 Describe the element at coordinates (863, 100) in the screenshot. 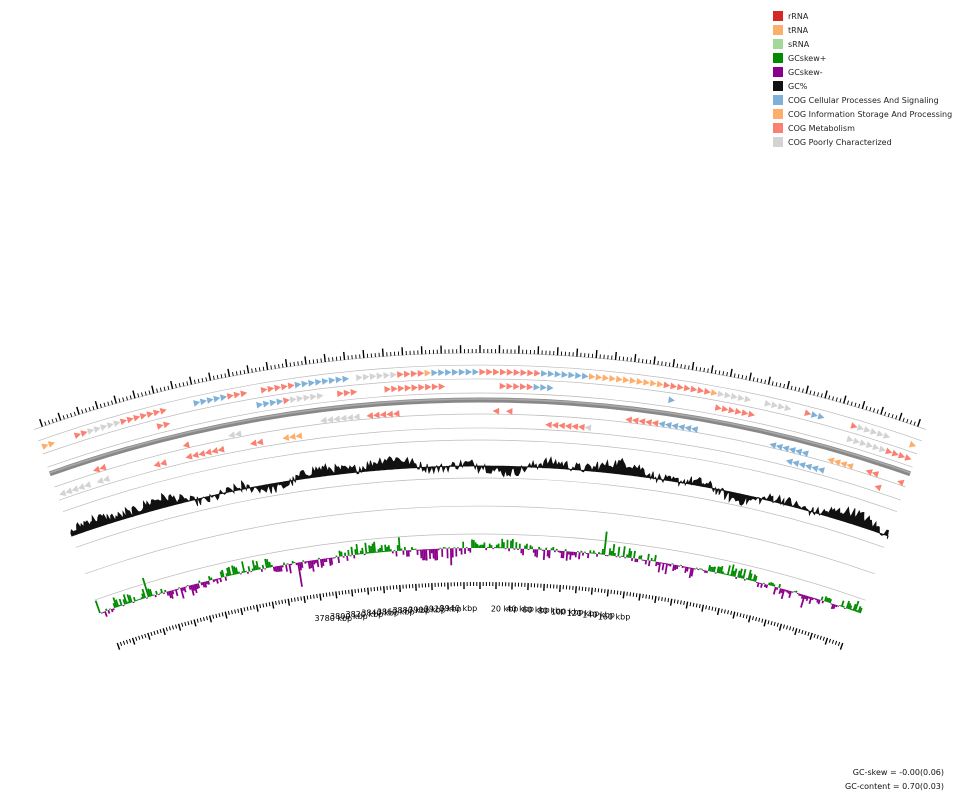

I see `legend-label: COG Cellular Processes And Signaling` at that location.